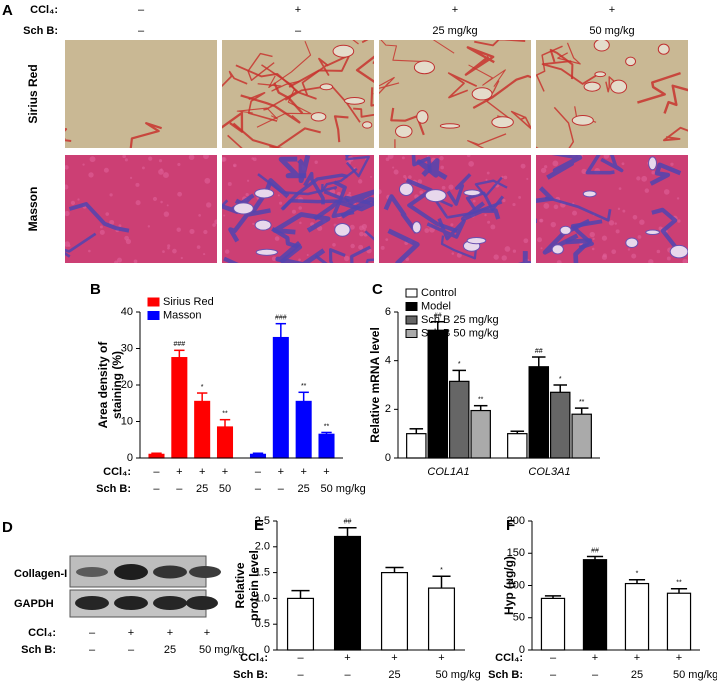  What do you see at coordinates (188, 302) in the screenshot?
I see `legend-label: Sirius Red` at bounding box center [188, 302].